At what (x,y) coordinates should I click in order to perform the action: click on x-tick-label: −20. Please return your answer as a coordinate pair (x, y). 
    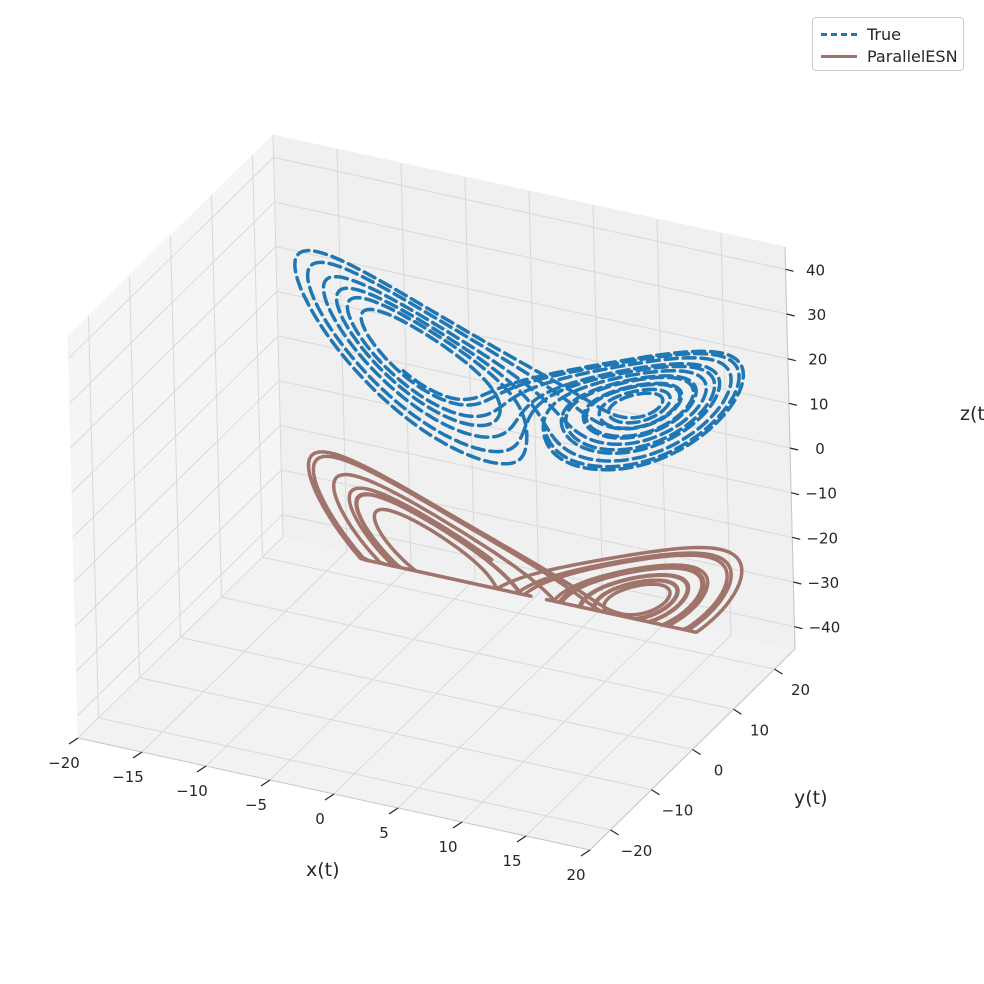
    Looking at the image, I should click on (64, 763).